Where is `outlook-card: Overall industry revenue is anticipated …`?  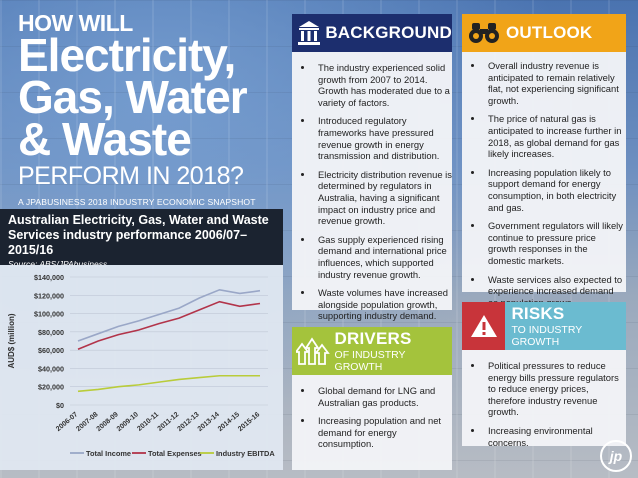
outlook-card: Overall industry revenue is anticipated … is located at coordinates (544, 180).